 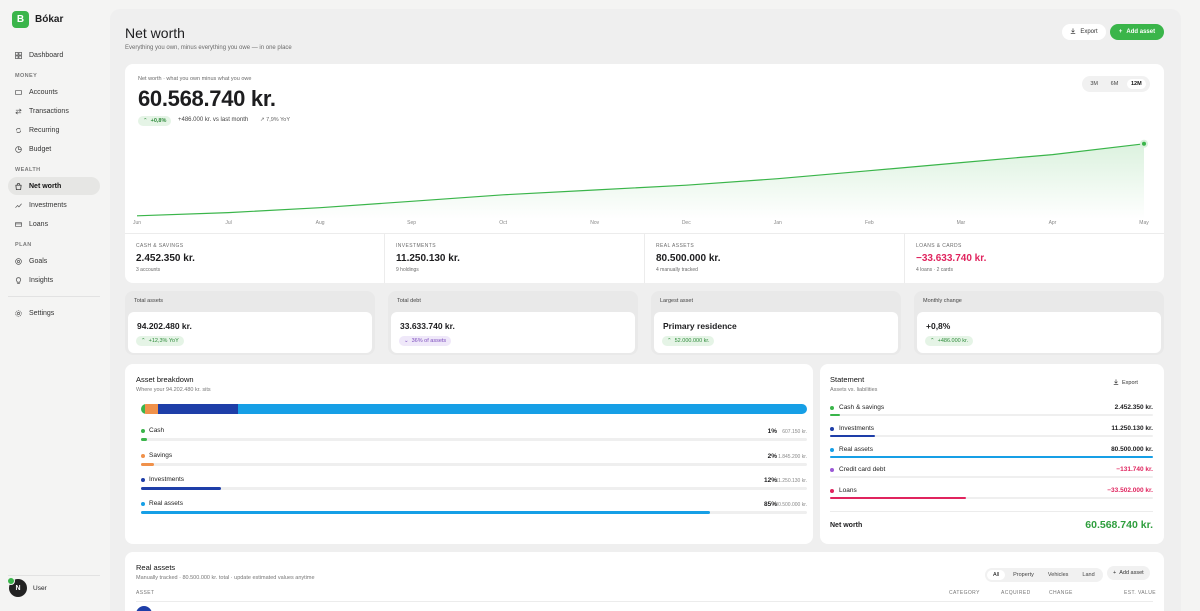 What do you see at coordinates (964, 593) in the screenshot?
I see `col-category: CATEGORY` at bounding box center [964, 593].